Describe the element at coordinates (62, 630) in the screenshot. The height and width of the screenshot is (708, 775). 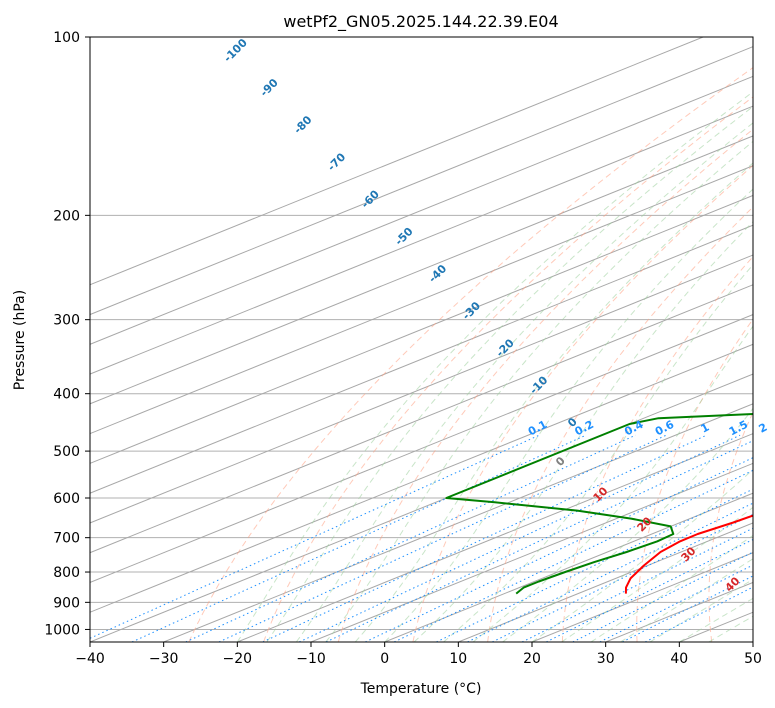
I see `y-tick-label: 1000` at that location.